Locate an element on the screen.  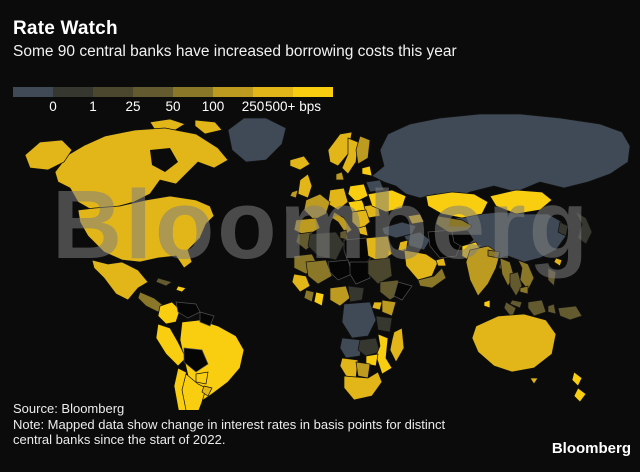
region-somalia is located at coordinates (403, 291).